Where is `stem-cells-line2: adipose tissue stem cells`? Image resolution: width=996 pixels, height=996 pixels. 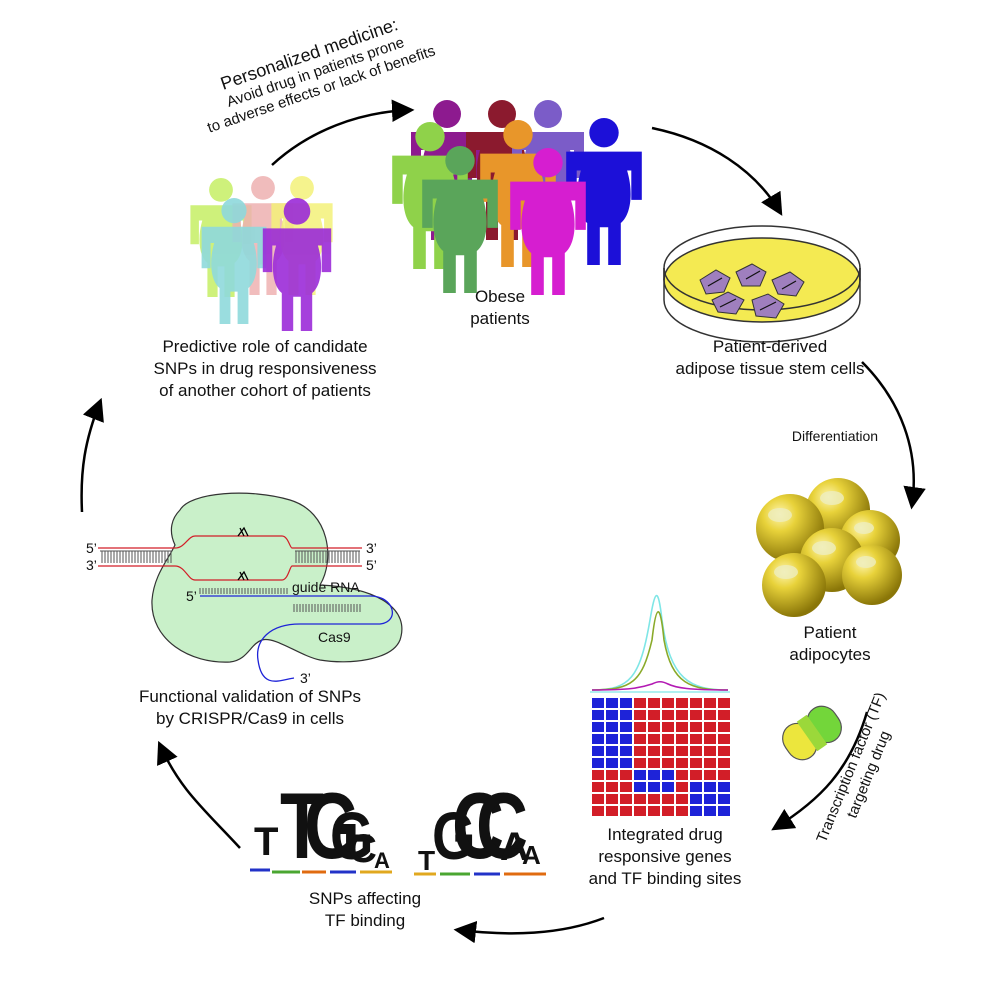 stem-cells-line2: adipose tissue stem cells is located at coordinates (770, 368).